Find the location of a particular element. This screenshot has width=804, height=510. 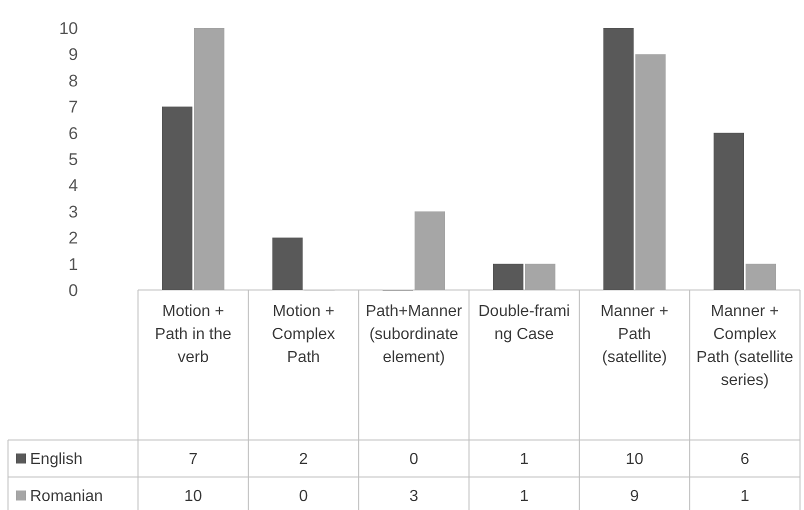

y-tick-label: 3 is located at coordinates (73, 212).